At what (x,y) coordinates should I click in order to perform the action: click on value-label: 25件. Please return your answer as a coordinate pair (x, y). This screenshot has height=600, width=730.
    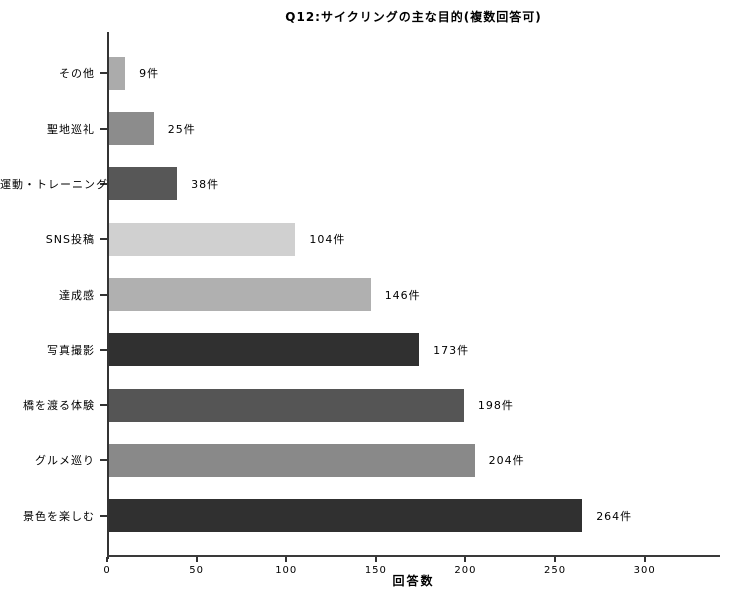
    Looking at the image, I should click on (181, 129).